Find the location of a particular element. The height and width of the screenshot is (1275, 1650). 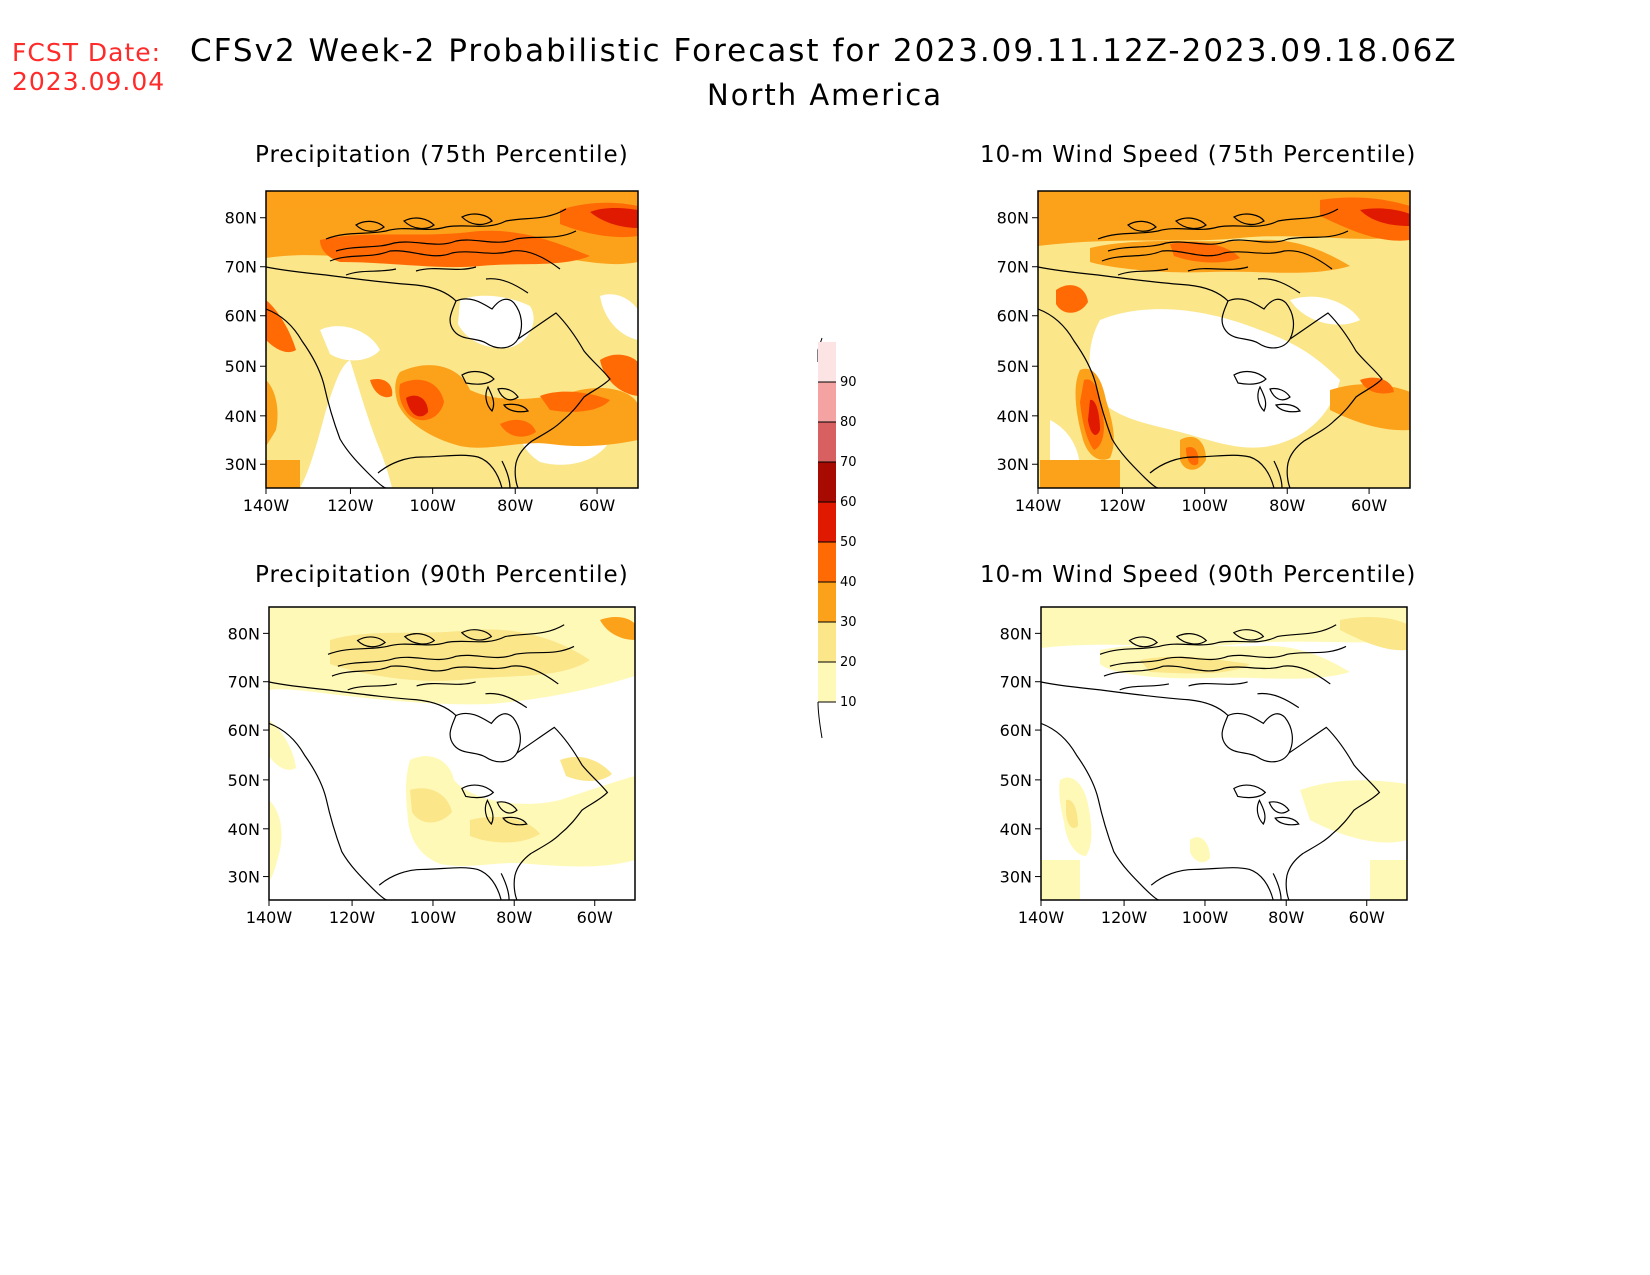

colorbar-label: 60 is located at coordinates (848, 502).